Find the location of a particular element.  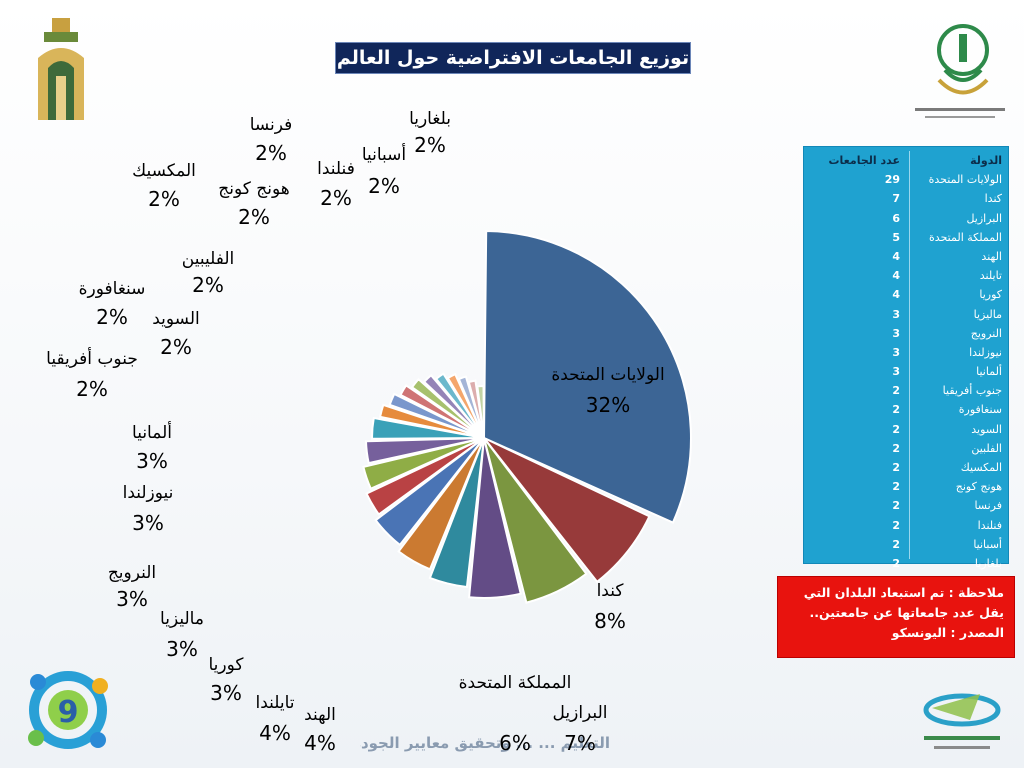

table-row-country: سنغافورة is located at coordinates (980, 410).